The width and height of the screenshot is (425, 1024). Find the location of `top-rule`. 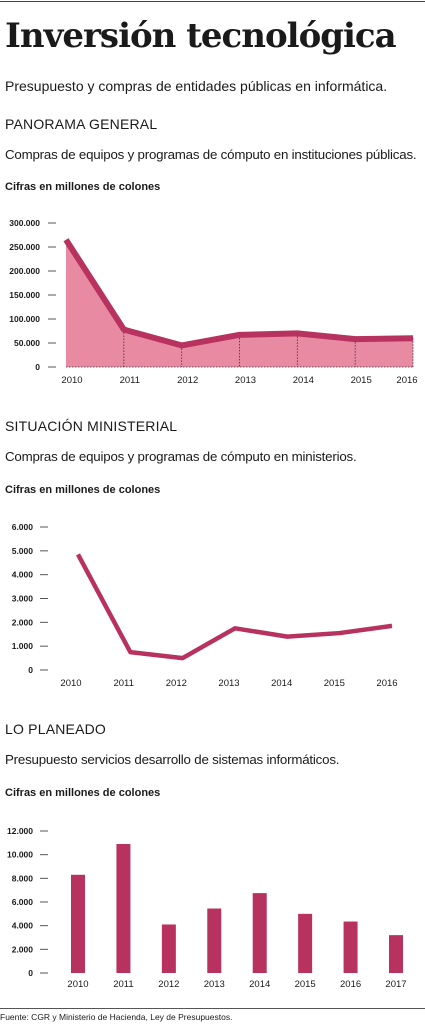

top-rule is located at coordinates (212, 1).